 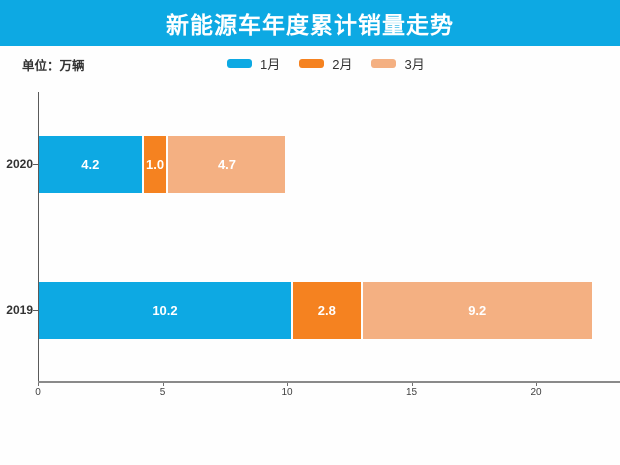 What do you see at coordinates (38, 237) in the screenshot?
I see `y-axis-line` at bounding box center [38, 237].